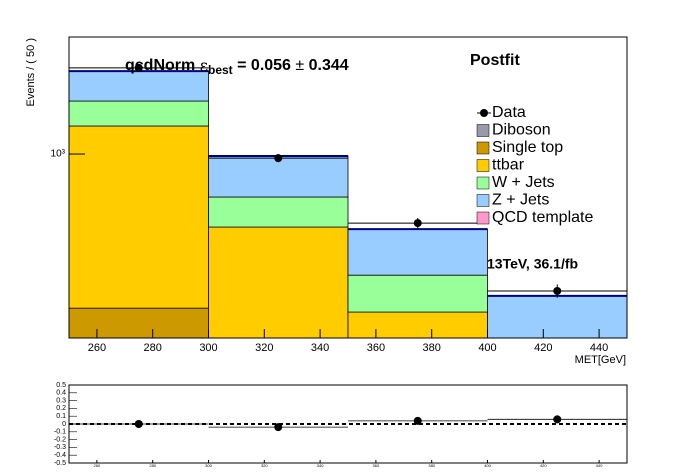 Image resolution: width=696 pixels, height=472 pixels. What do you see at coordinates (160, 65) in the screenshot?
I see `title-name: qcdNorm` at bounding box center [160, 65].